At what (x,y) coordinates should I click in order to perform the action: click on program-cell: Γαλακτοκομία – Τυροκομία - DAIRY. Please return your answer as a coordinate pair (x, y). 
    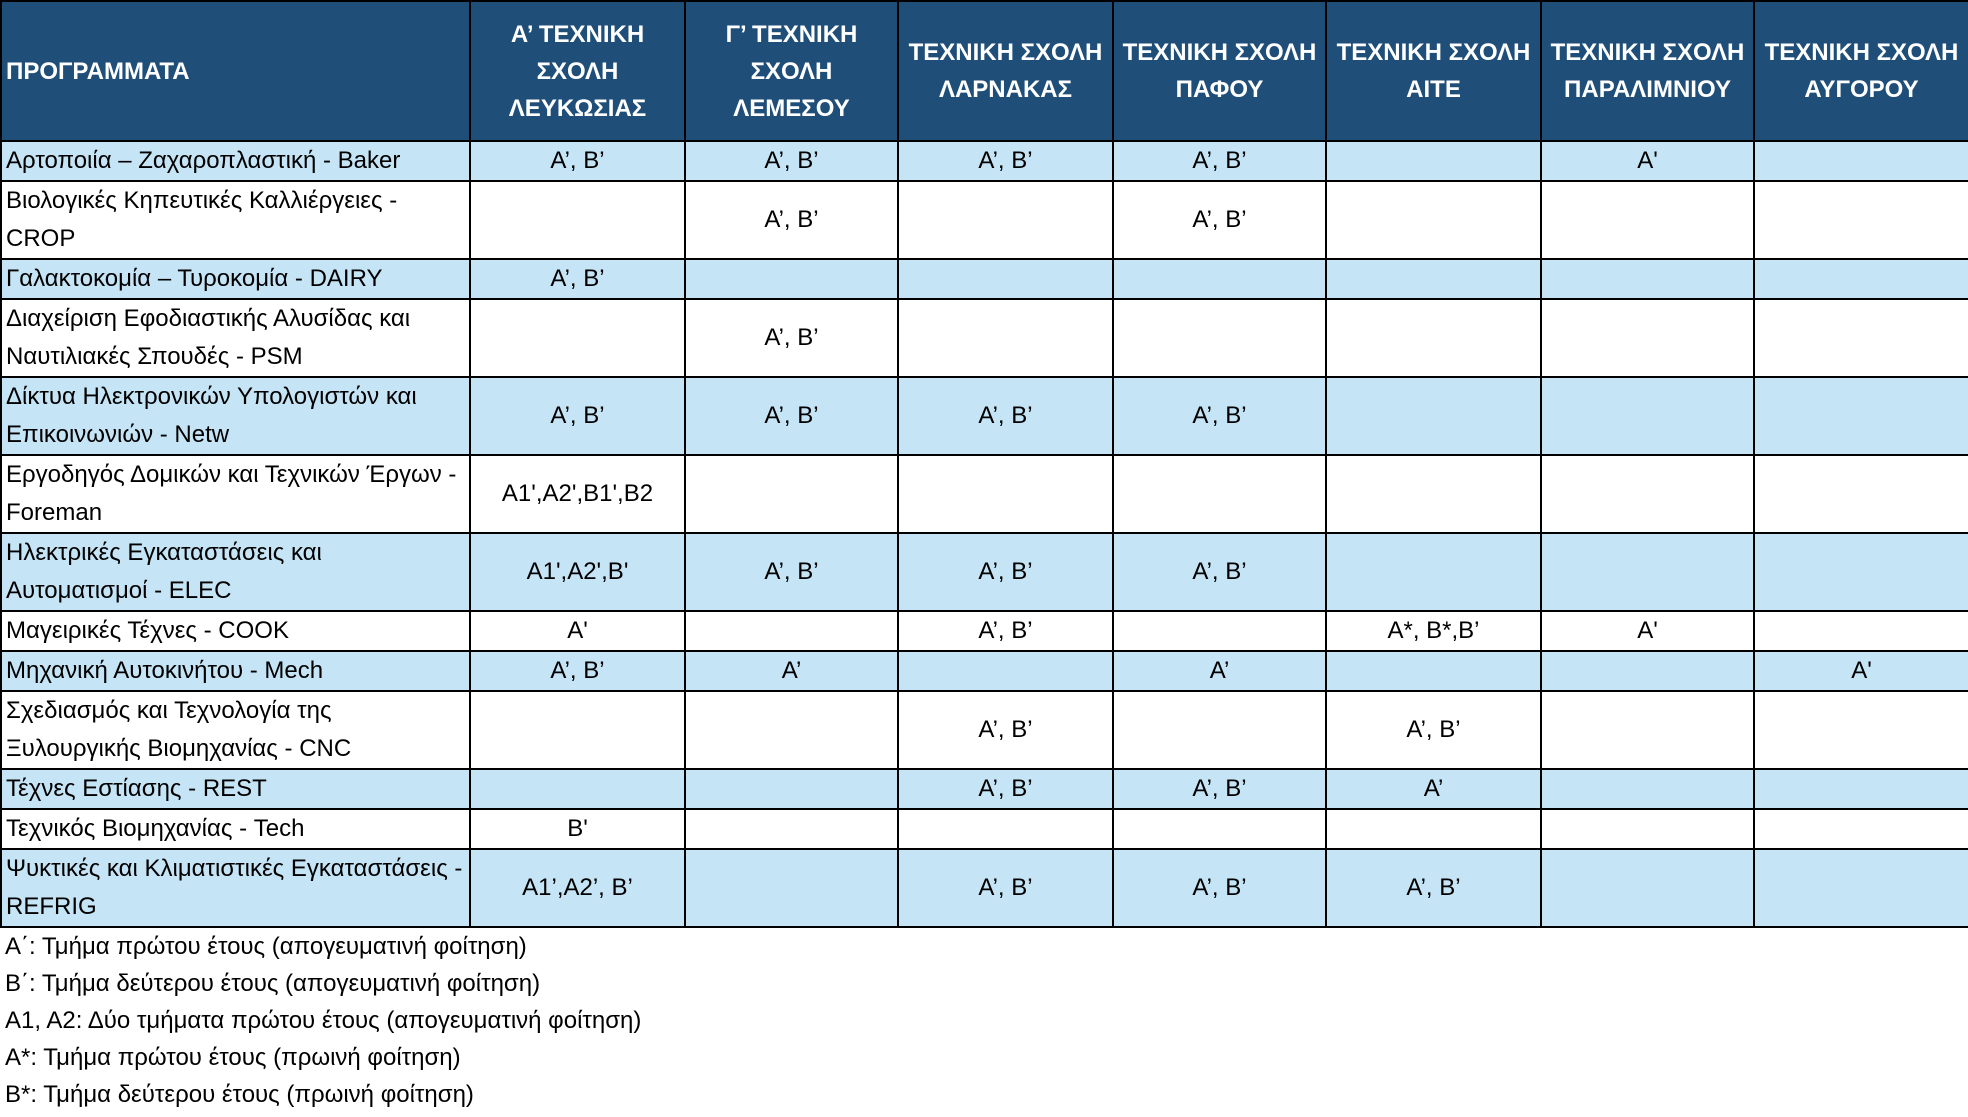
    Looking at the image, I should click on (235, 279).